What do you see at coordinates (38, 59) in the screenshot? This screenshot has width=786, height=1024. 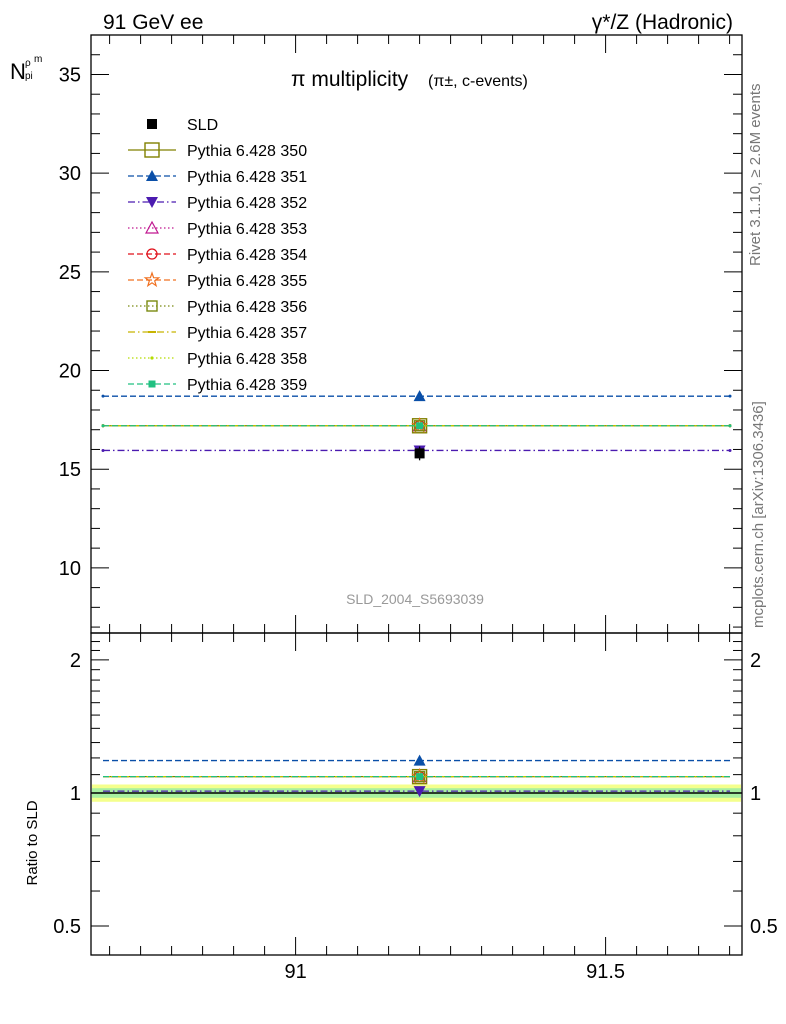 I see `svg-text: m` at bounding box center [38, 59].